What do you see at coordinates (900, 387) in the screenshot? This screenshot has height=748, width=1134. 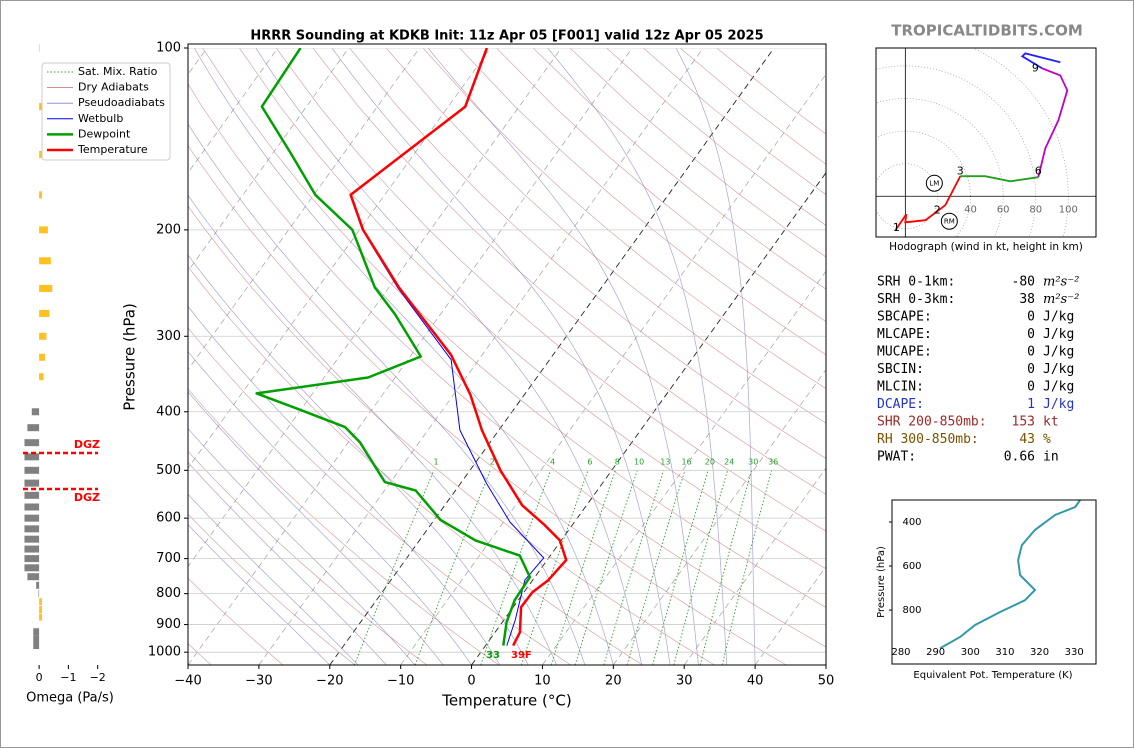 I see `stat-label: MLCIN:` at bounding box center [900, 387].